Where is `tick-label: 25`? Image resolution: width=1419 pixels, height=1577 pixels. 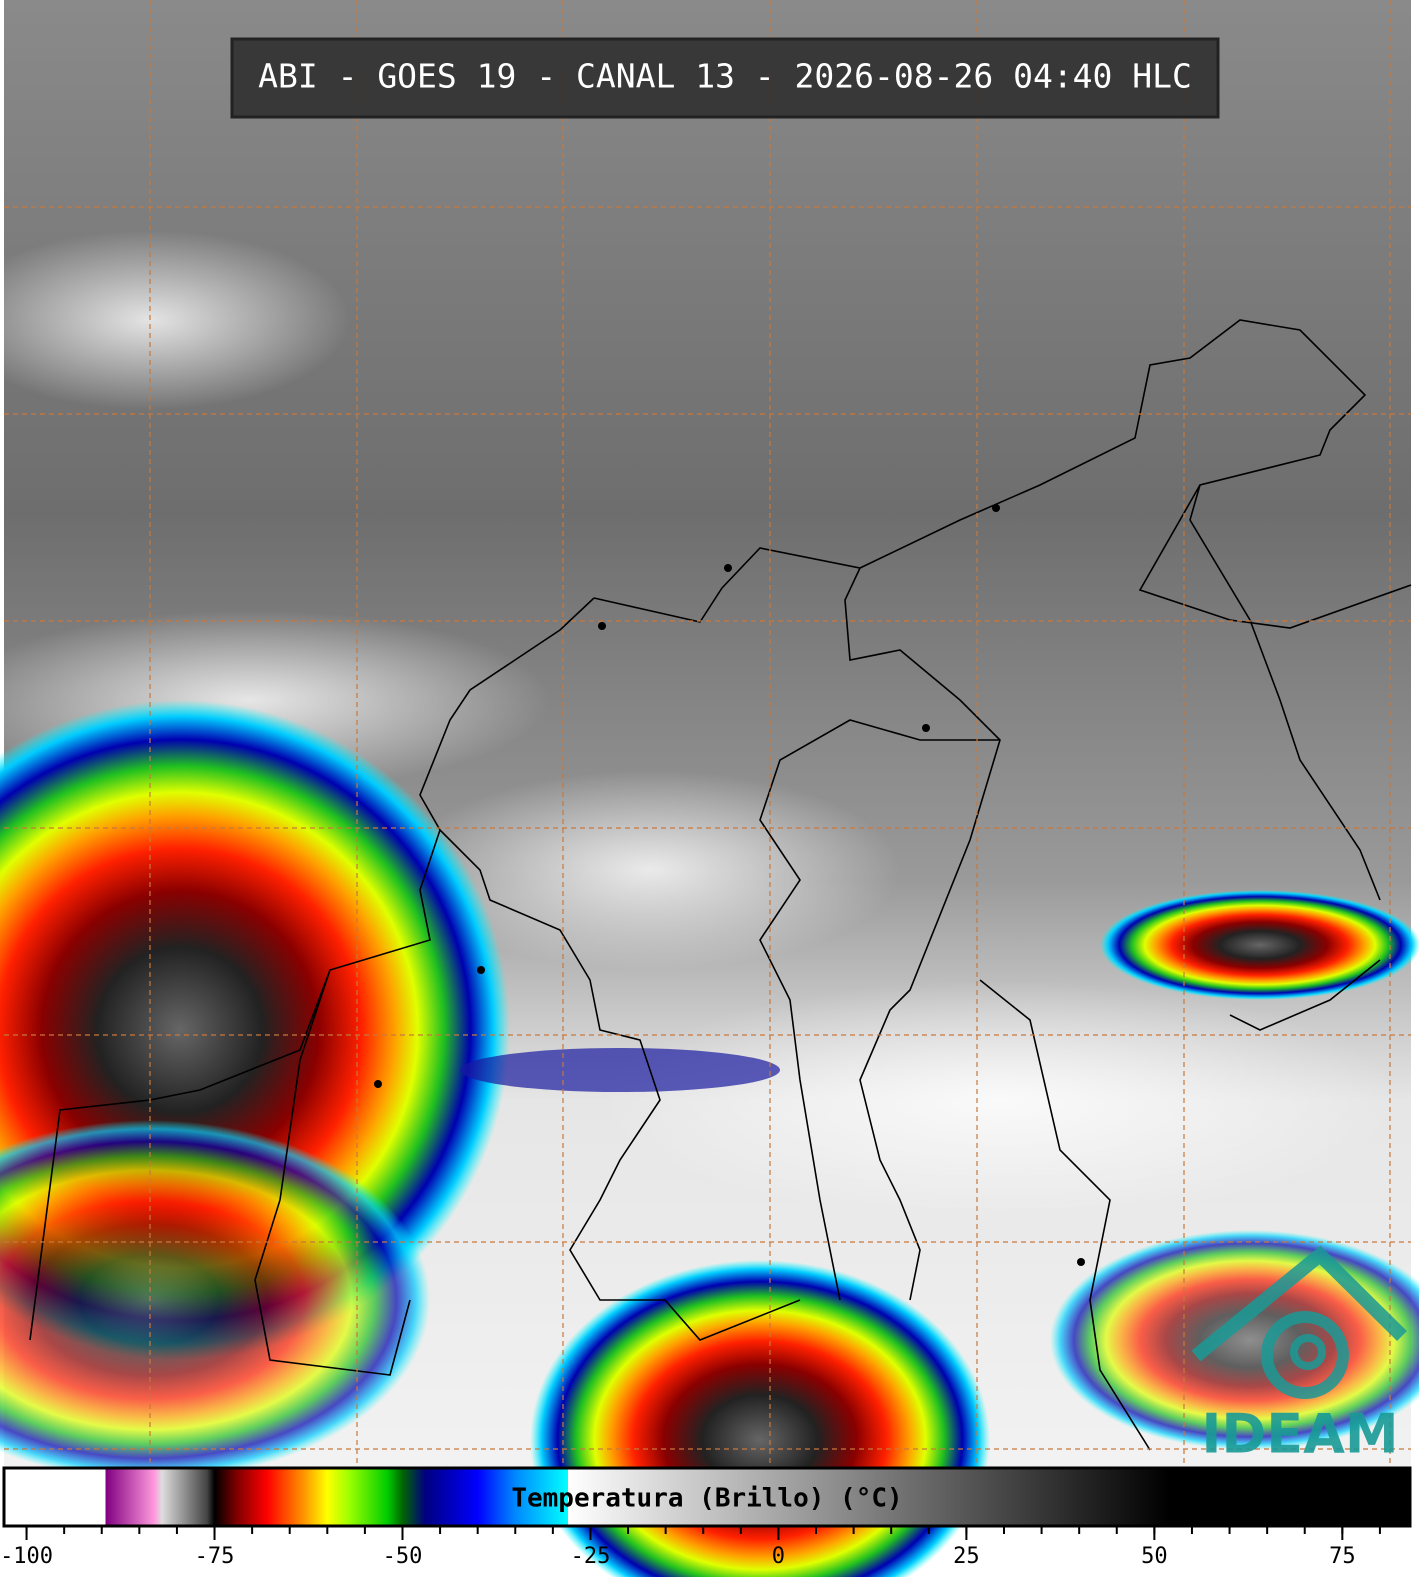
tick-label: 25 is located at coordinates (966, 1556).